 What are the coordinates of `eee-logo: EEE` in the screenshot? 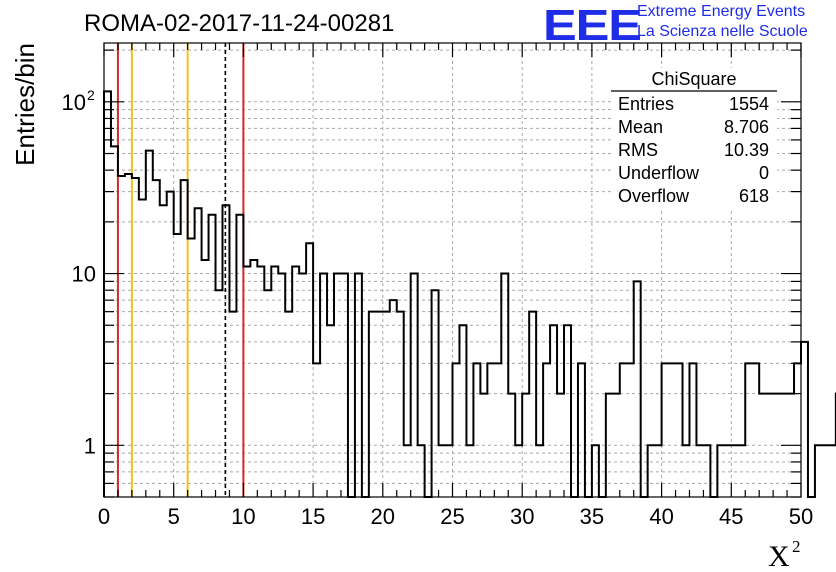 It's located at (592, 25).